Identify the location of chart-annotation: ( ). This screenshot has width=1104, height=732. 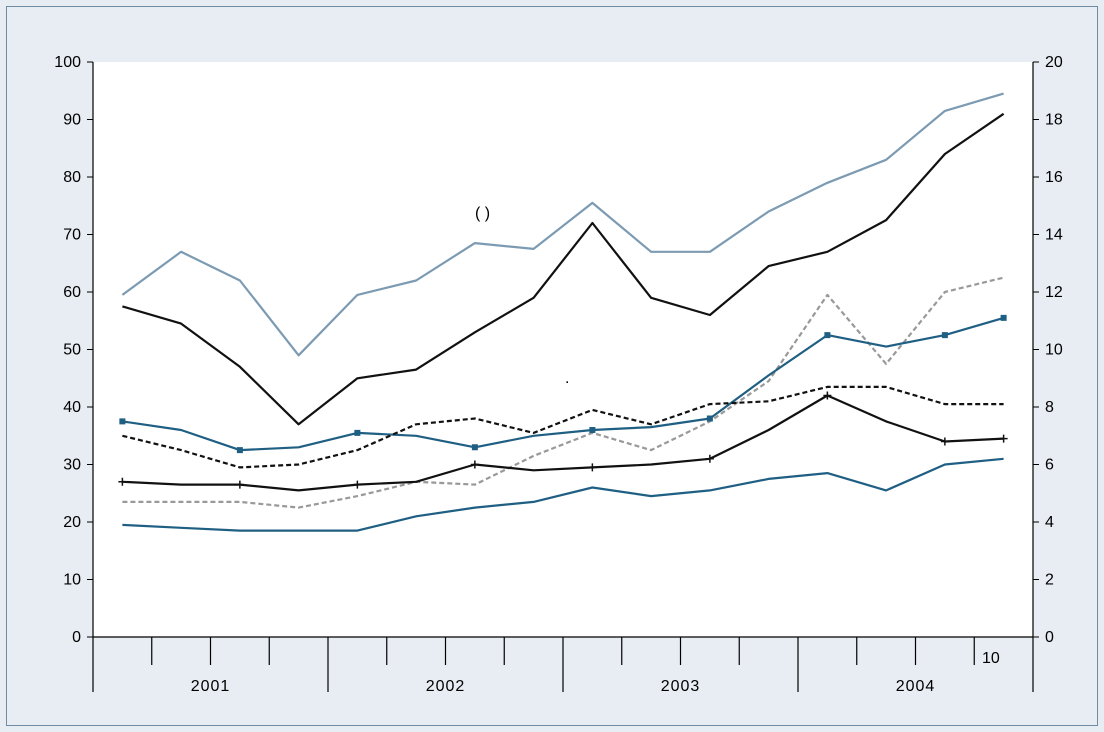
(482, 213).